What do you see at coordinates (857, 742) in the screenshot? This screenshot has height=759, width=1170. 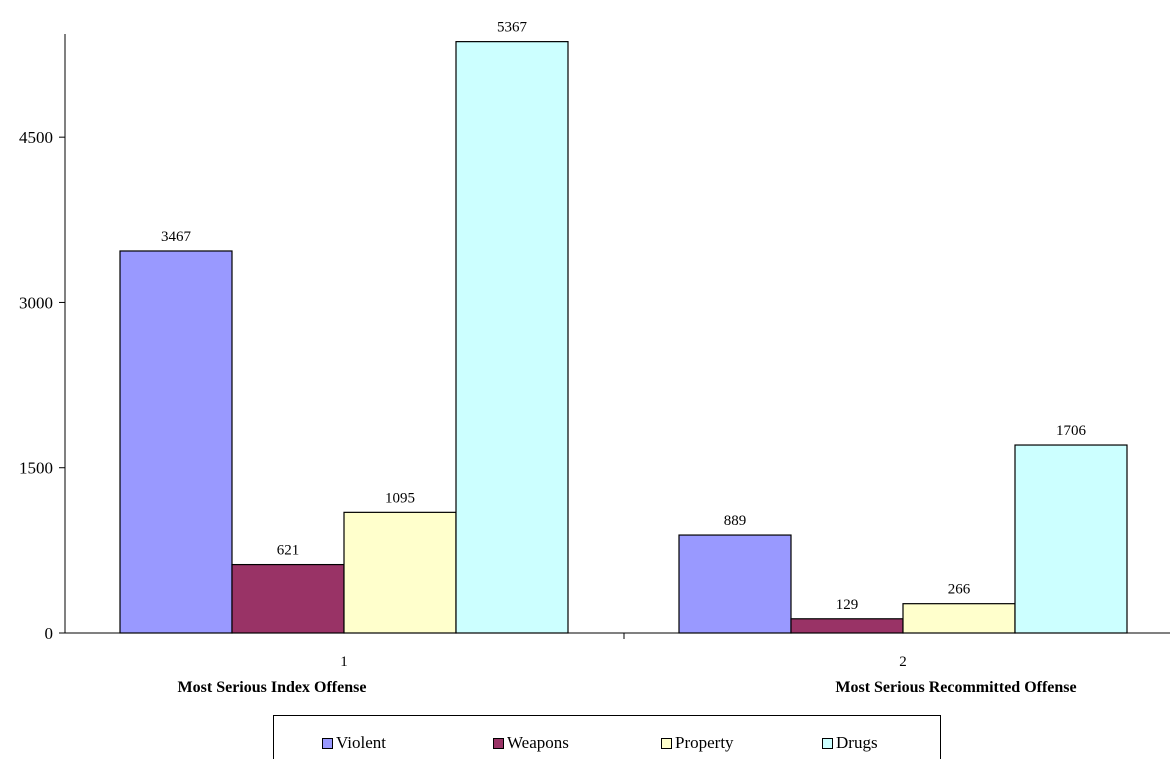 I see `legend-label-drugs: Drugs` at bounding box center [857, 742].